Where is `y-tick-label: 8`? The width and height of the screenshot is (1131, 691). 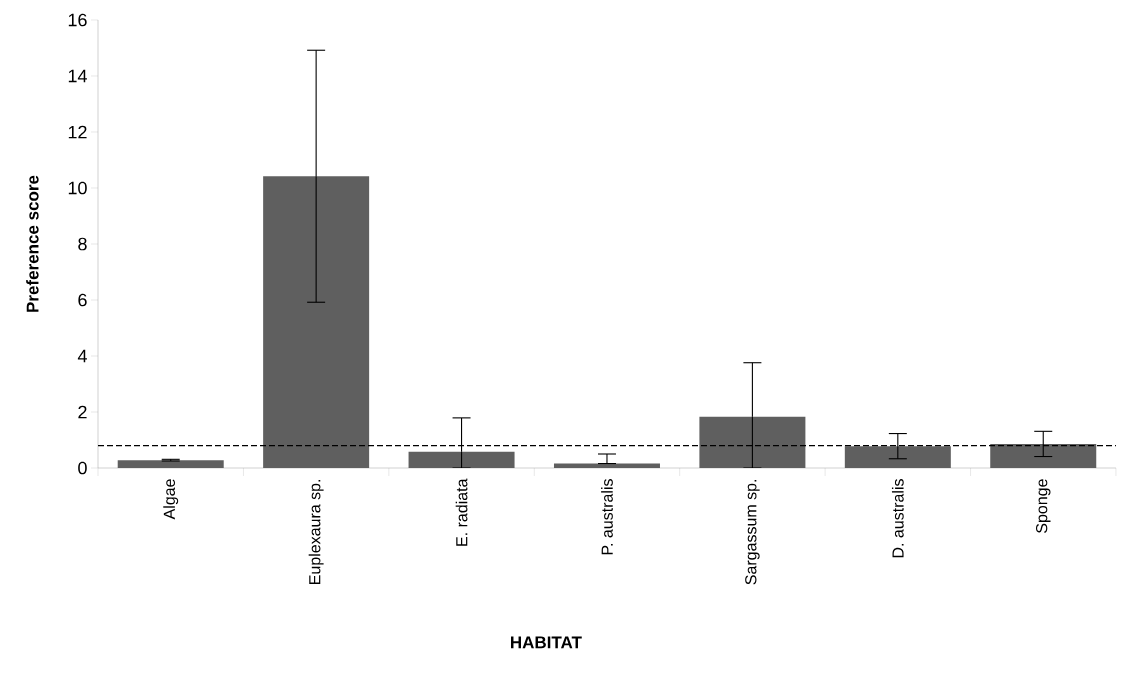
y-tick-label: 8 is located at coordinates (82, 244).